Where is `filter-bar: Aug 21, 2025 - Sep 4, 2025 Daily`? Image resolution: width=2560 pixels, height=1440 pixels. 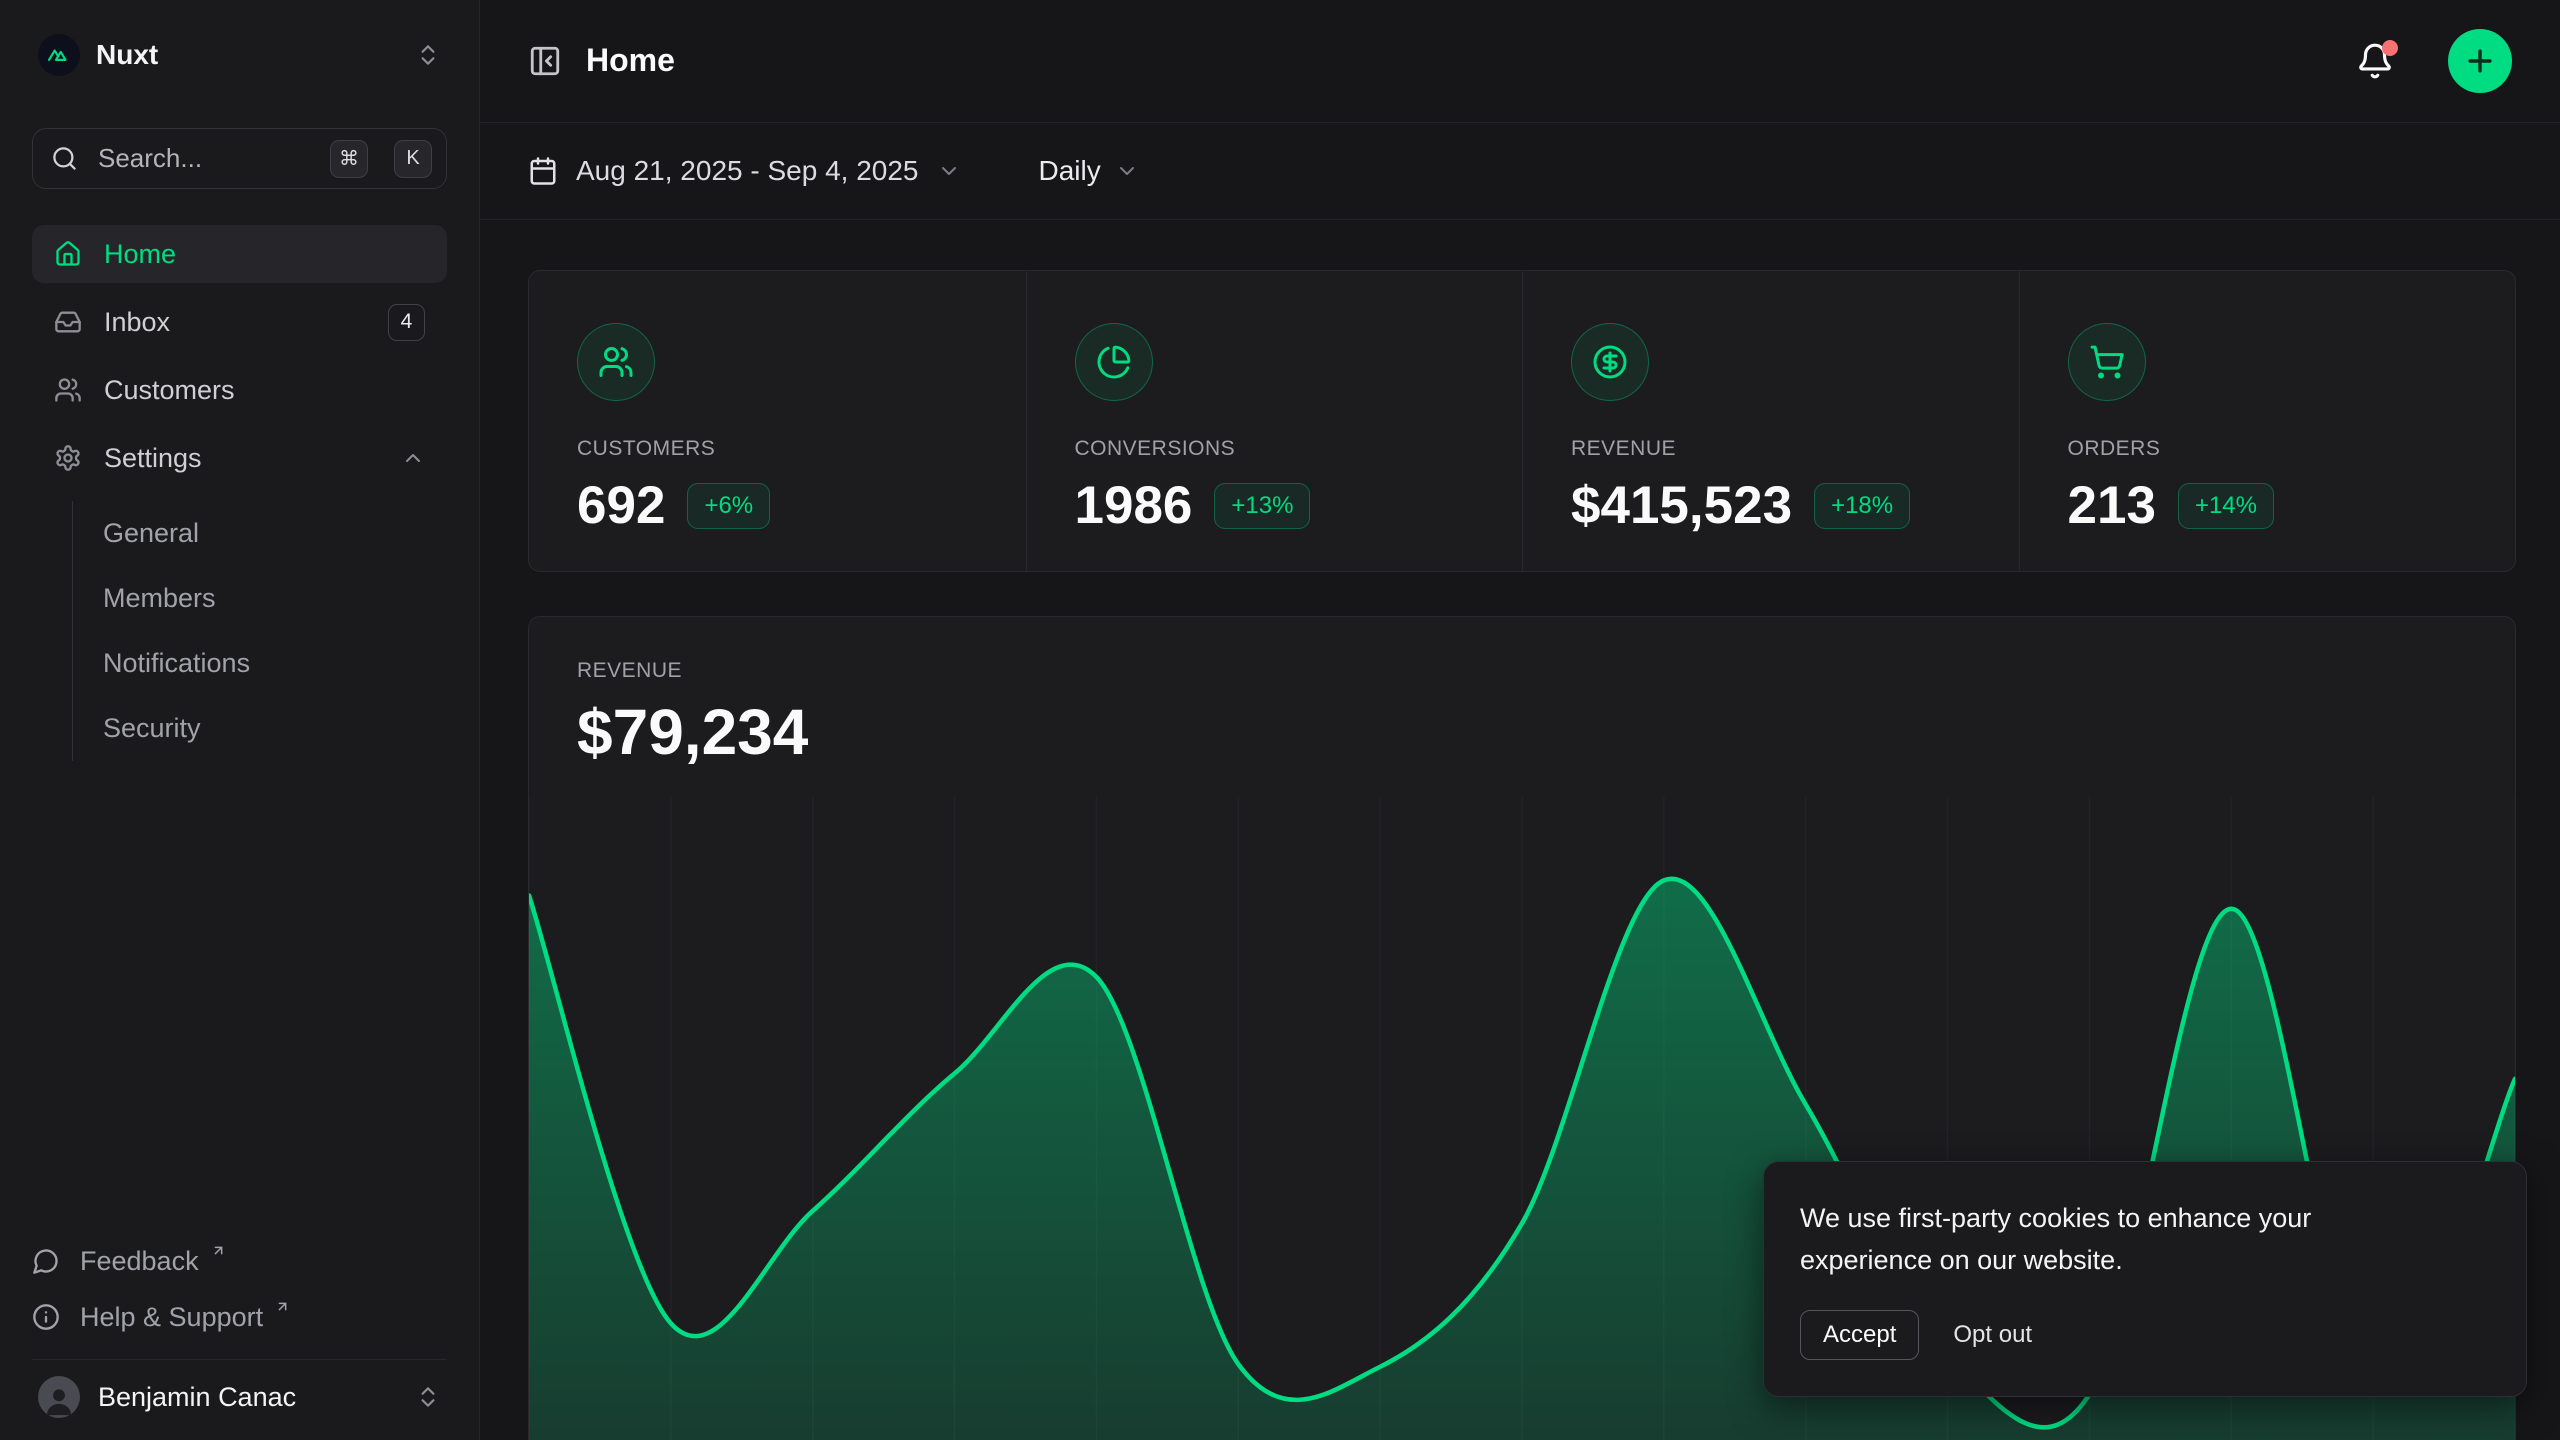 filter-bar: Aug 21, 2025 - Sep 4, 2025 Daily is located at coordinates (1520, 171).